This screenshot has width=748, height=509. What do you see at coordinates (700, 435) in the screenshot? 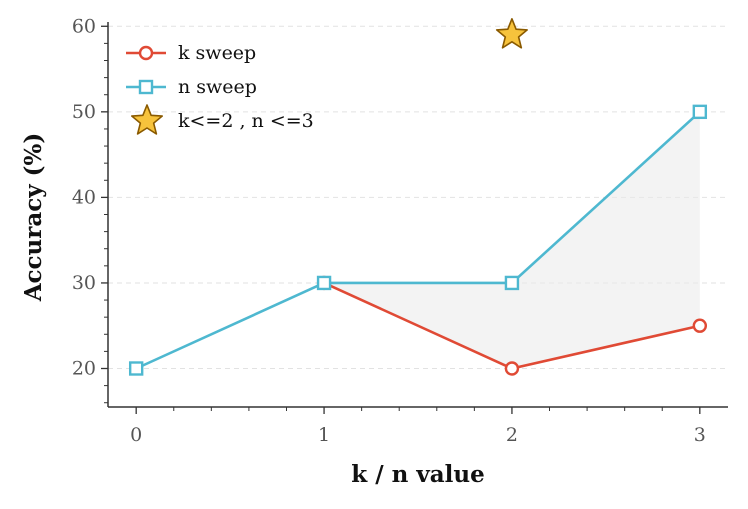
I see `x-tick-label: 3` at bounding box center [700, 435].